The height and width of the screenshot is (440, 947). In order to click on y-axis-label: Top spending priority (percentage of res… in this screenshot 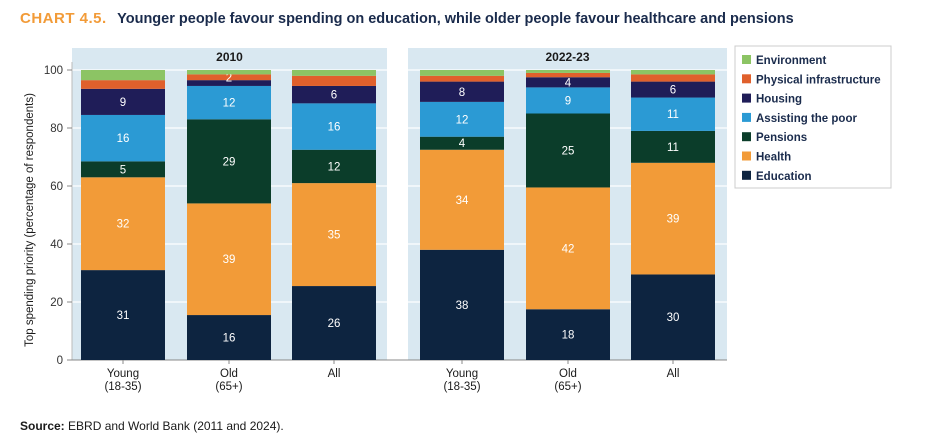, I will do `click(30, 220)`.